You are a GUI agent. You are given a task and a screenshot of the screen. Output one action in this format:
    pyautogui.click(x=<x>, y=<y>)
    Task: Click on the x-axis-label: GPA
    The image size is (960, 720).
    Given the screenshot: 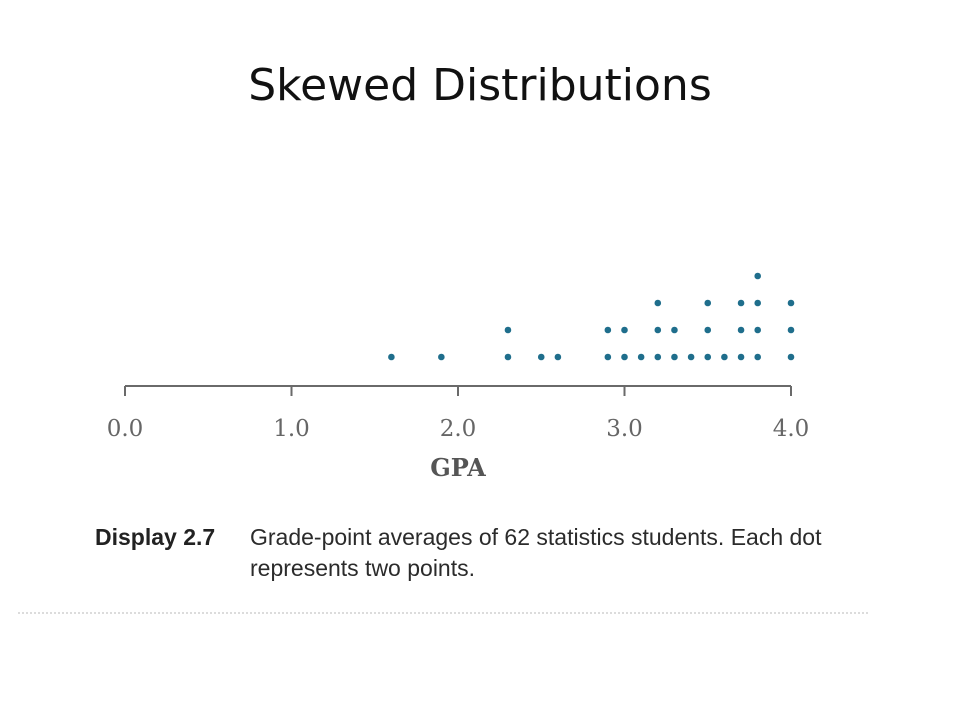 What is the action you would take?
    pyautogui.click(x=458, y=467)
    